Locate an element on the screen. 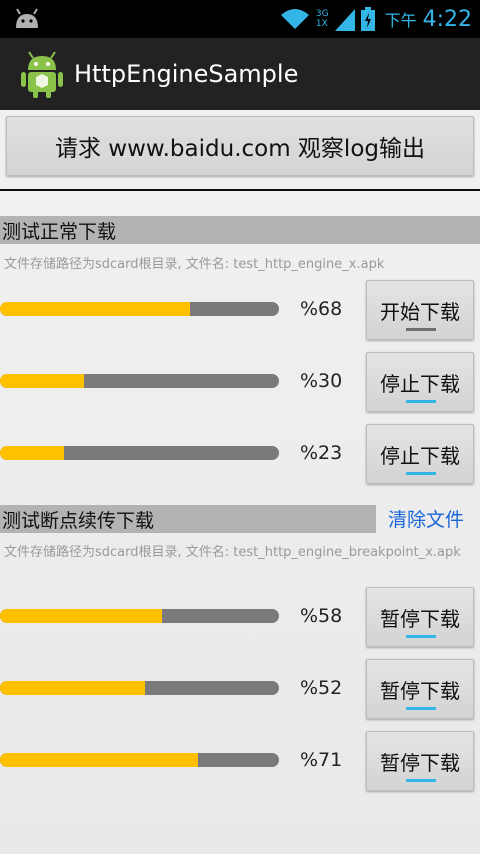 This screenshot has width=480, height=854. pause-download-button-2: 暂停下载 is located at coordinates (420, 689).